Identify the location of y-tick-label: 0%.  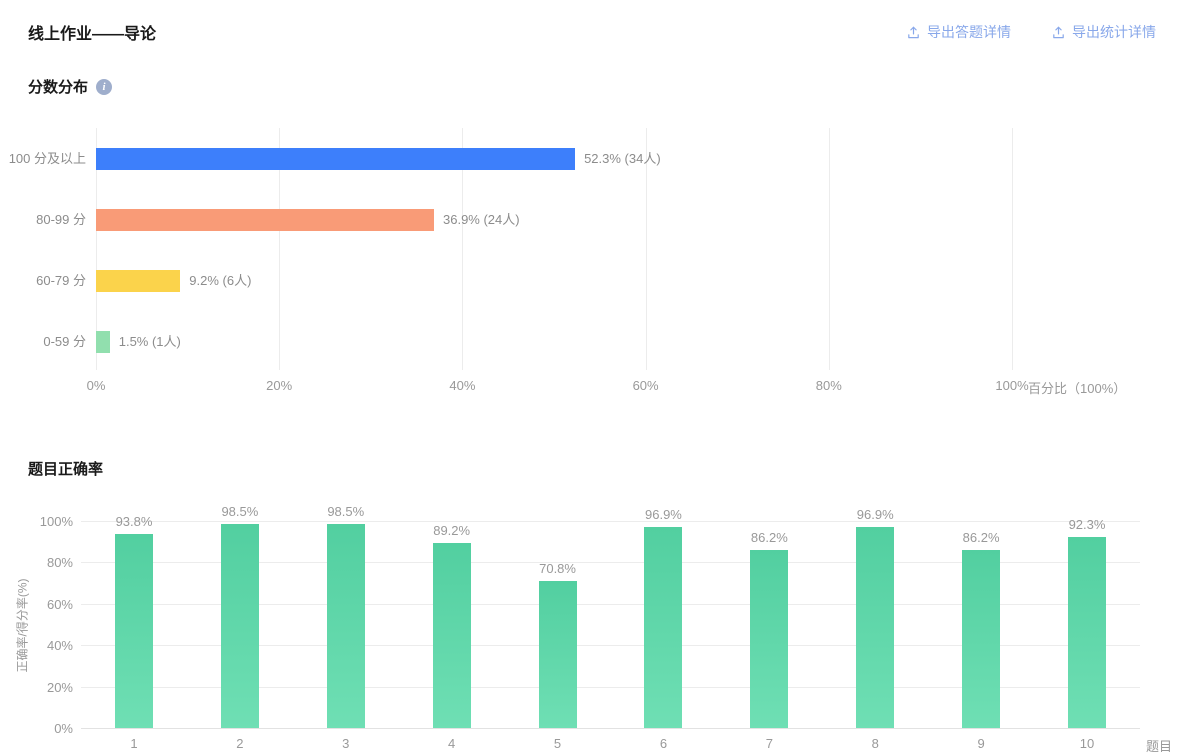
(63, 728).